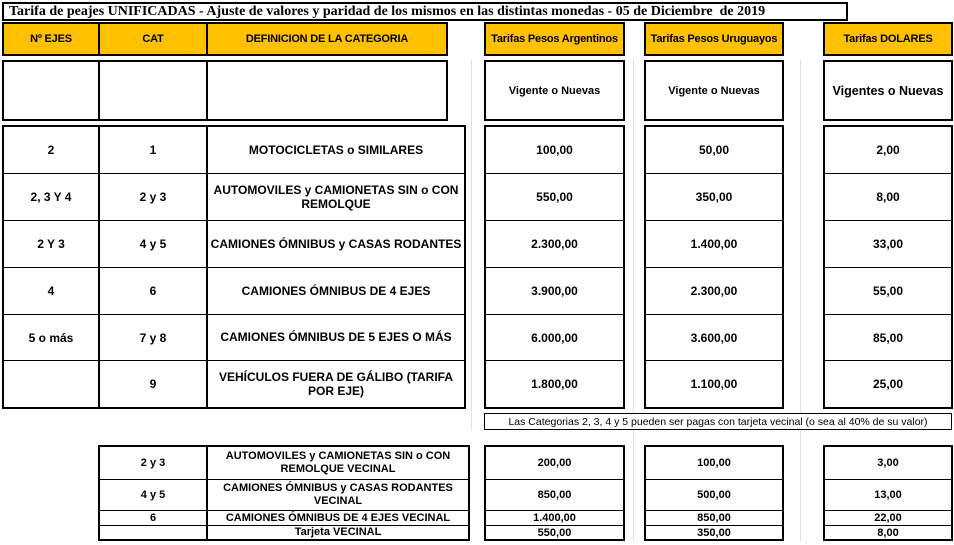  Describe the element at coordinates (554, 39) in the screenshot. I see `column-header-pesos-argentinos: Tarifas Pesos Argentinos` at that location.